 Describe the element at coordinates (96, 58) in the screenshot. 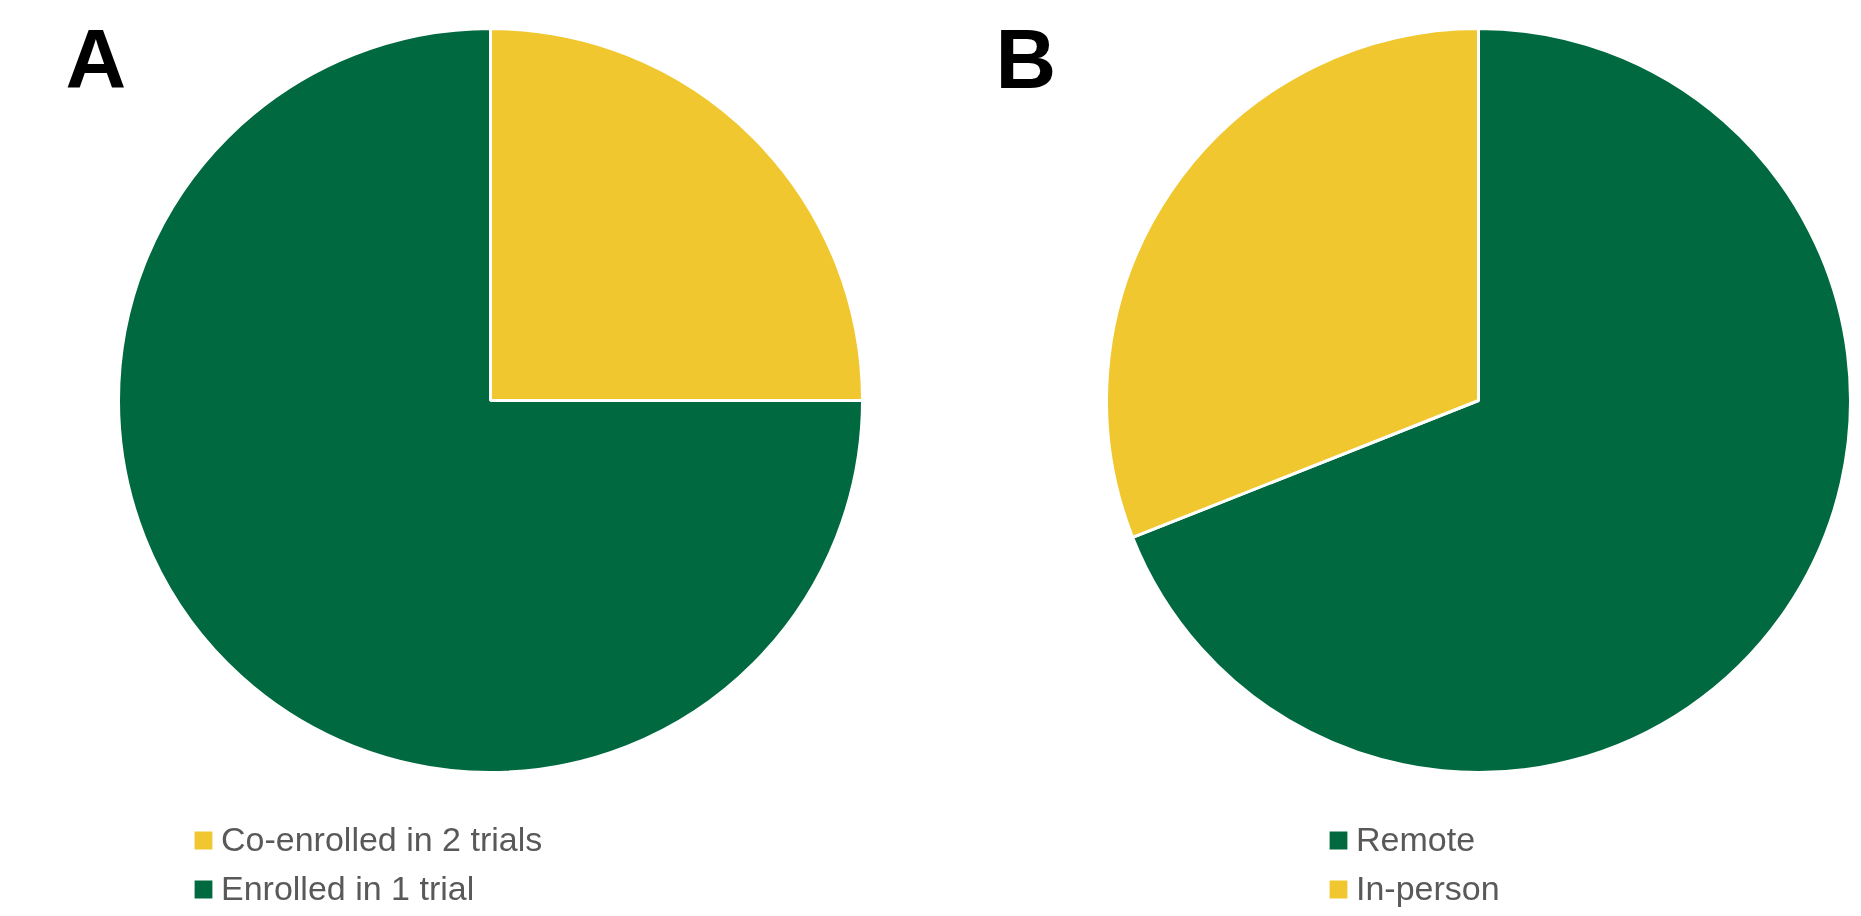

I see `chart-title: A` at that location.